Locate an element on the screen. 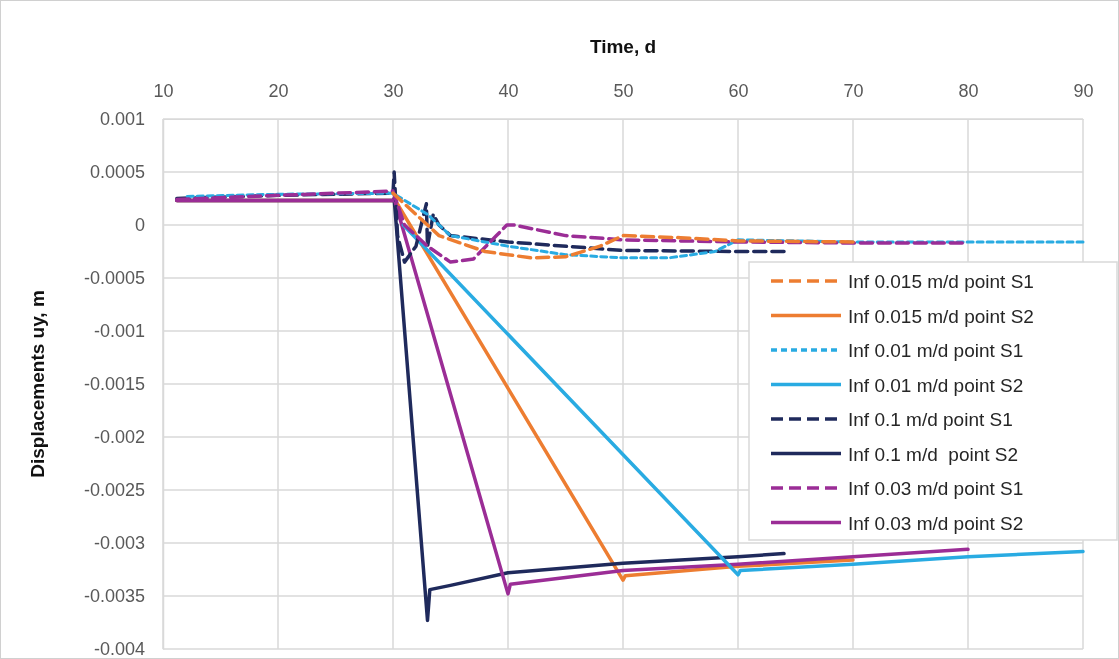  y-tick-label: -0.0005 is located at coordinates (114, 278).